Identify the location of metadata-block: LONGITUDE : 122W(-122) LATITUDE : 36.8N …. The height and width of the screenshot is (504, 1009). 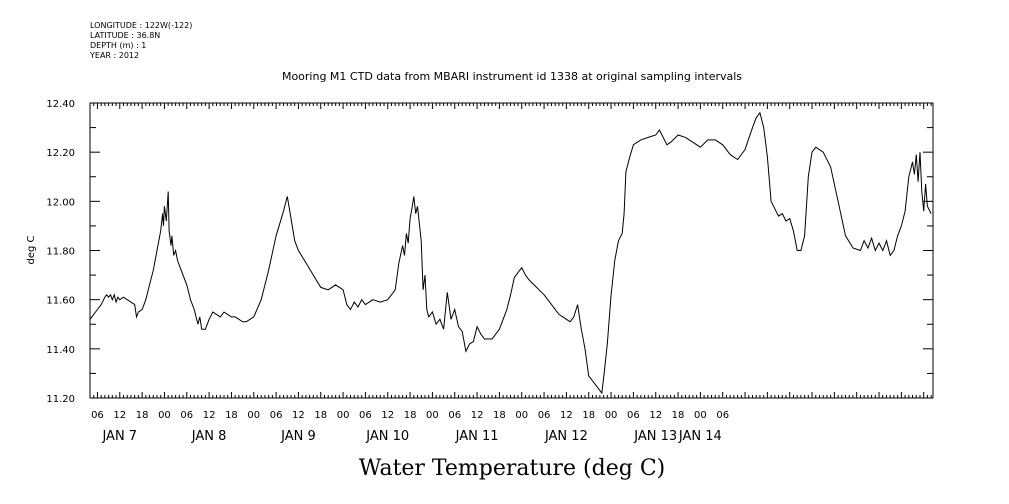
(141, 41).